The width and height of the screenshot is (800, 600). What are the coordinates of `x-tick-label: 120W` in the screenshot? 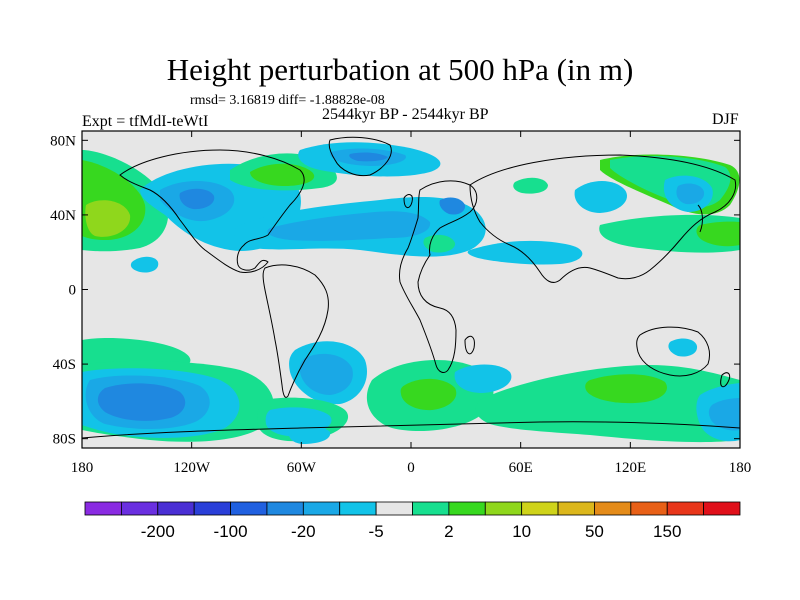 It's located at (192, 468).